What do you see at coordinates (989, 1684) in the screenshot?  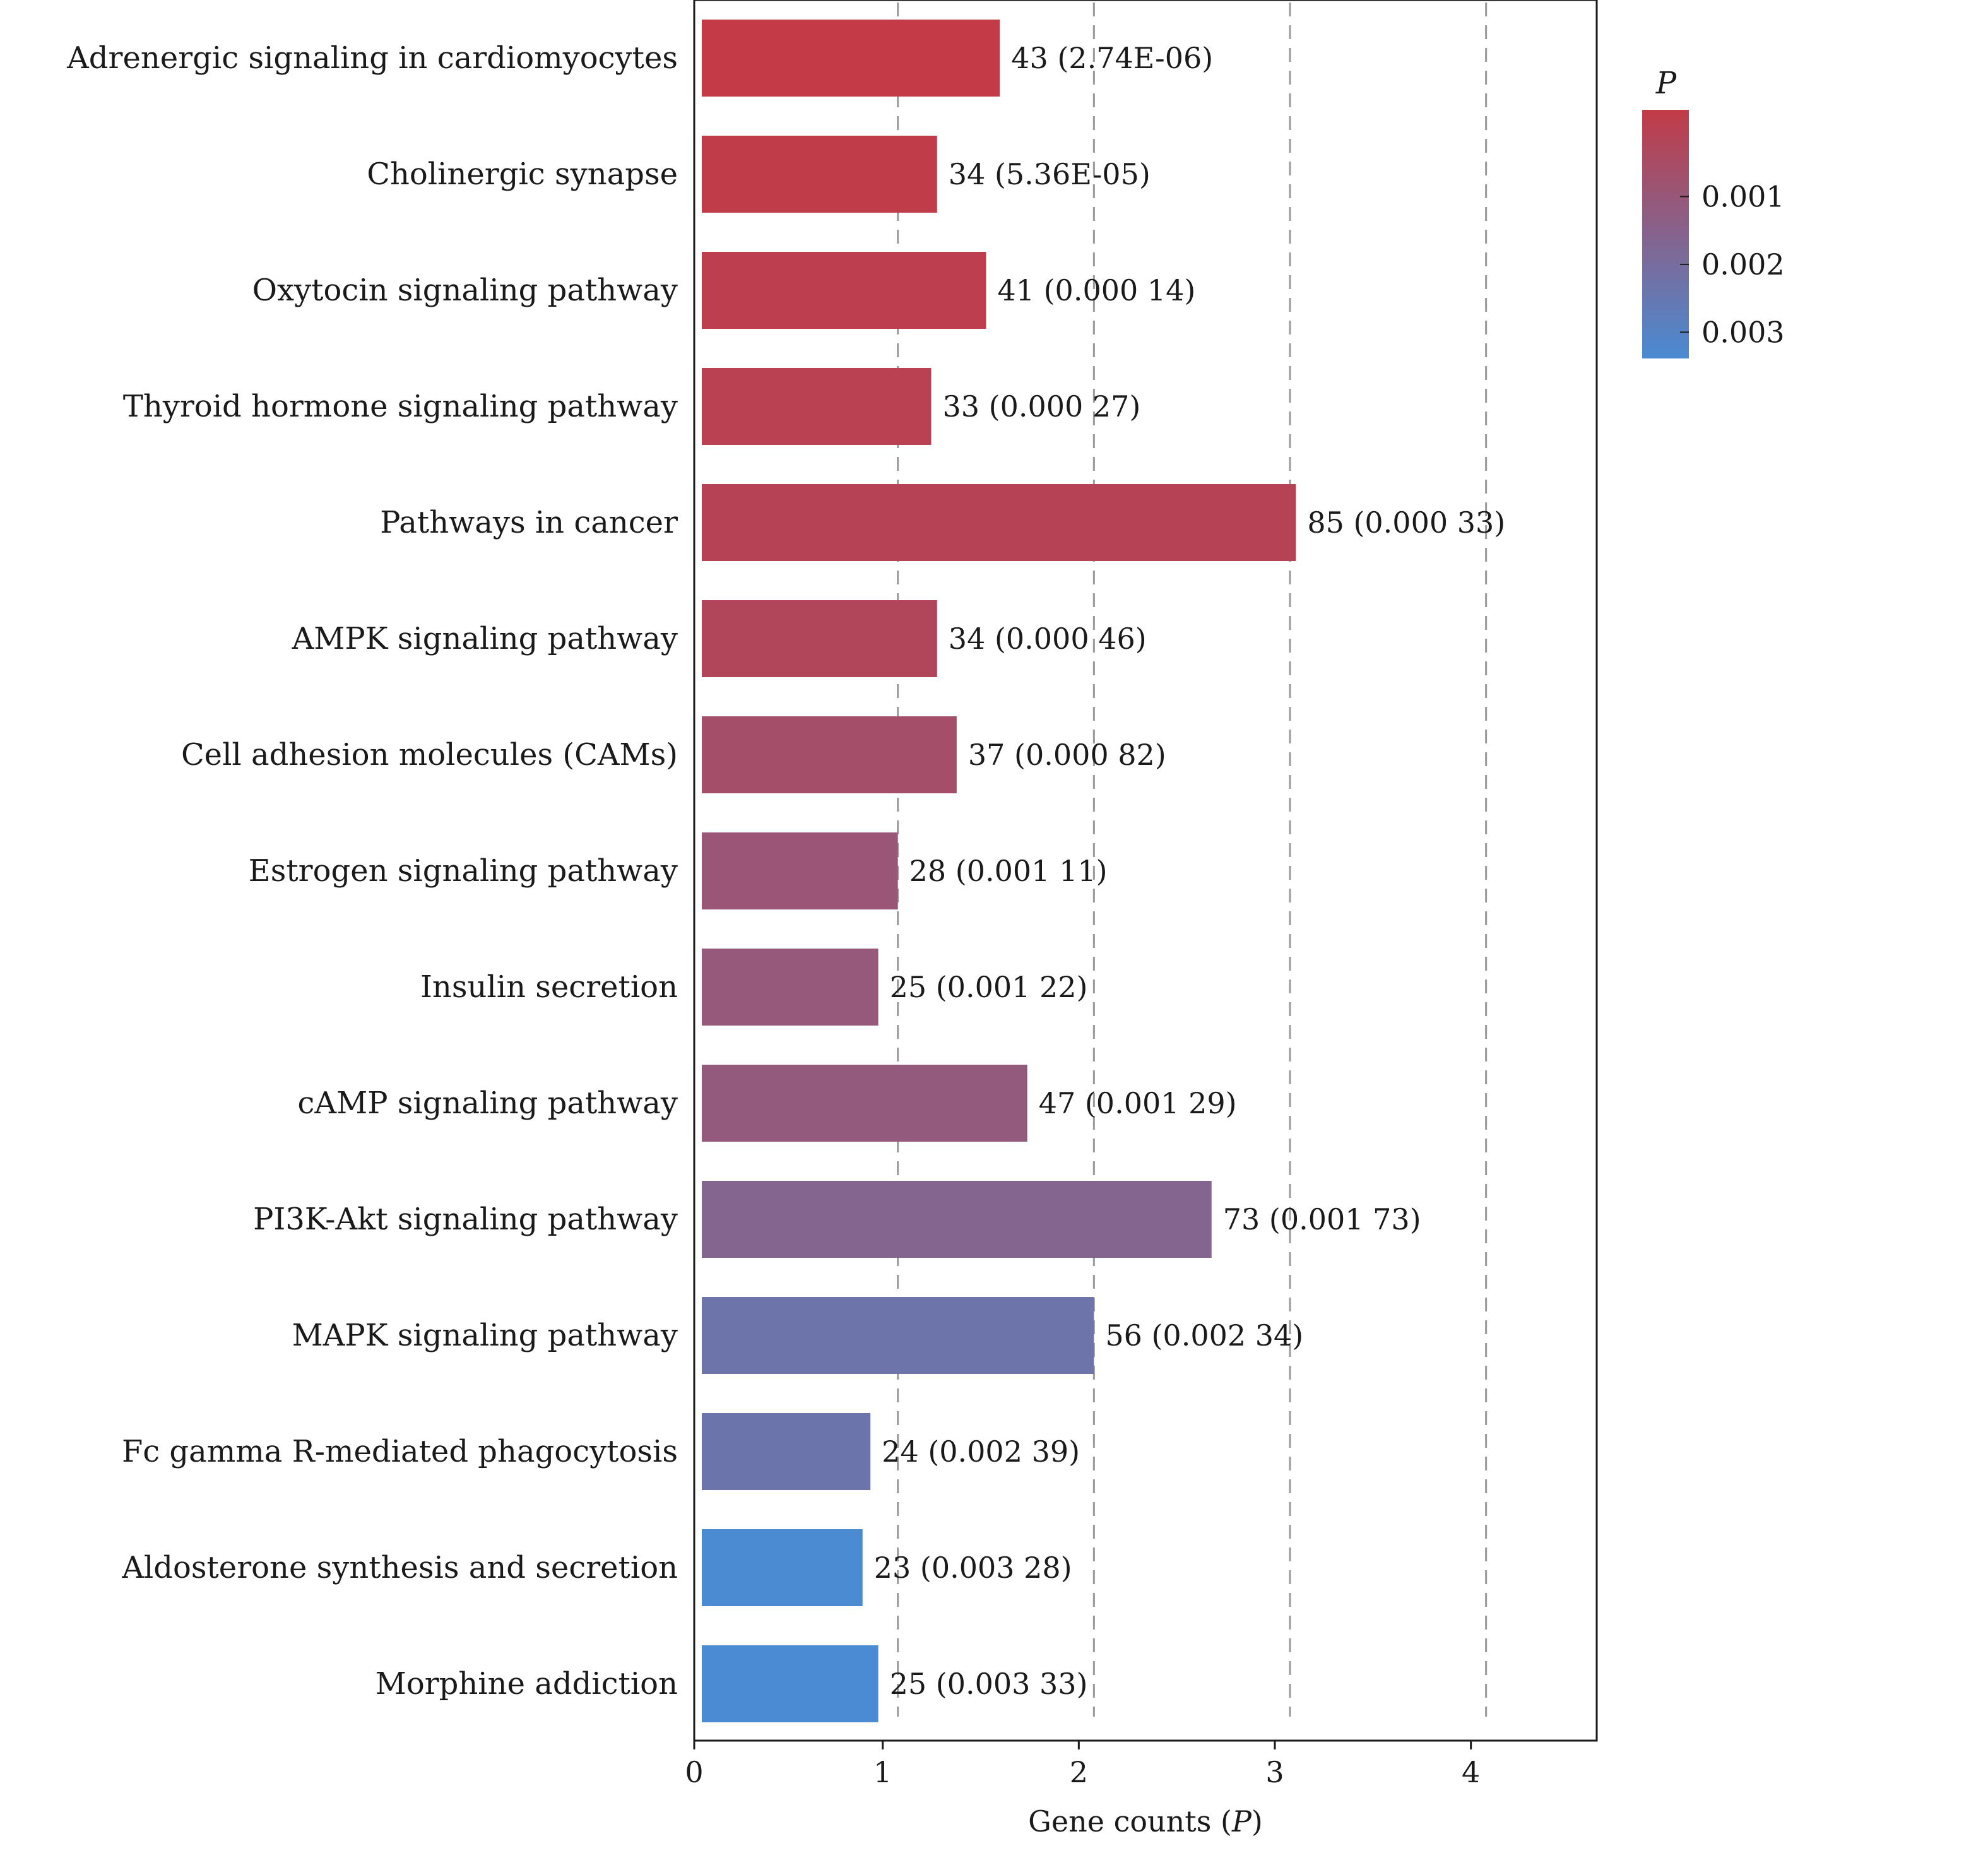 I see `bar-value-label-15: 25 (0.003 33)` at bounding box center [989, 1684].